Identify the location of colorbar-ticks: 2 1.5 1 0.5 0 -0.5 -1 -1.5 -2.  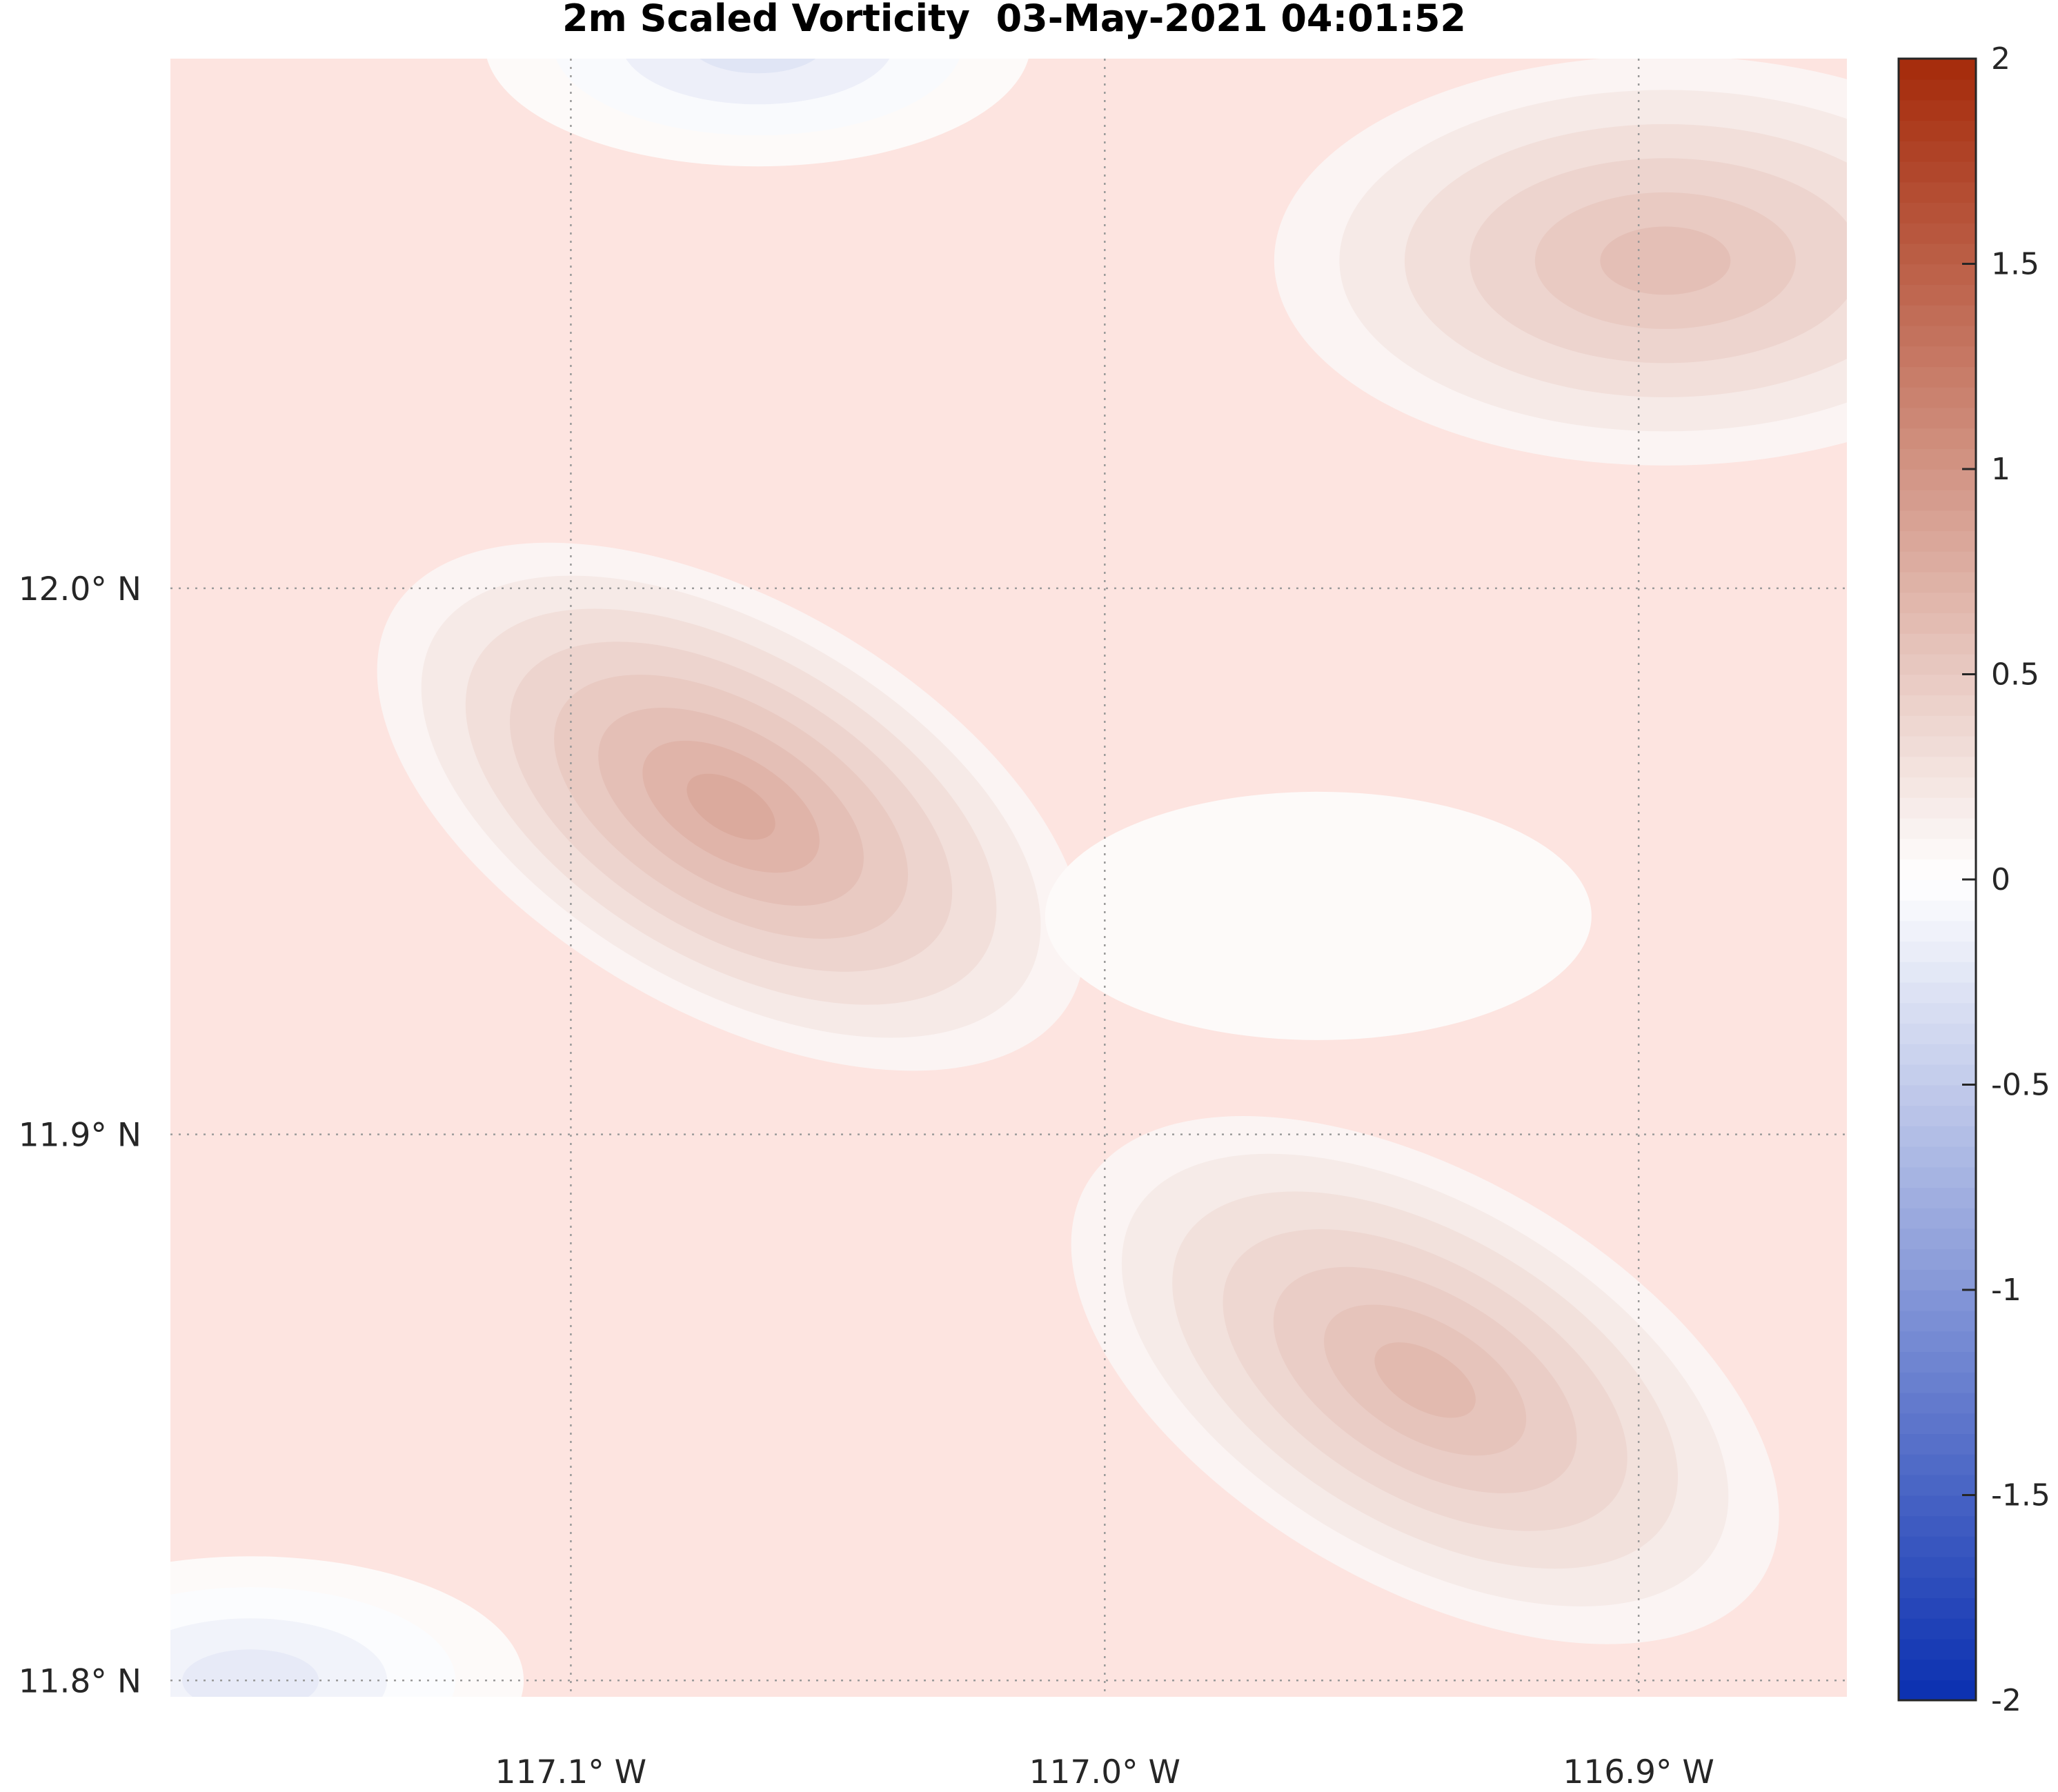
(2006, 880).